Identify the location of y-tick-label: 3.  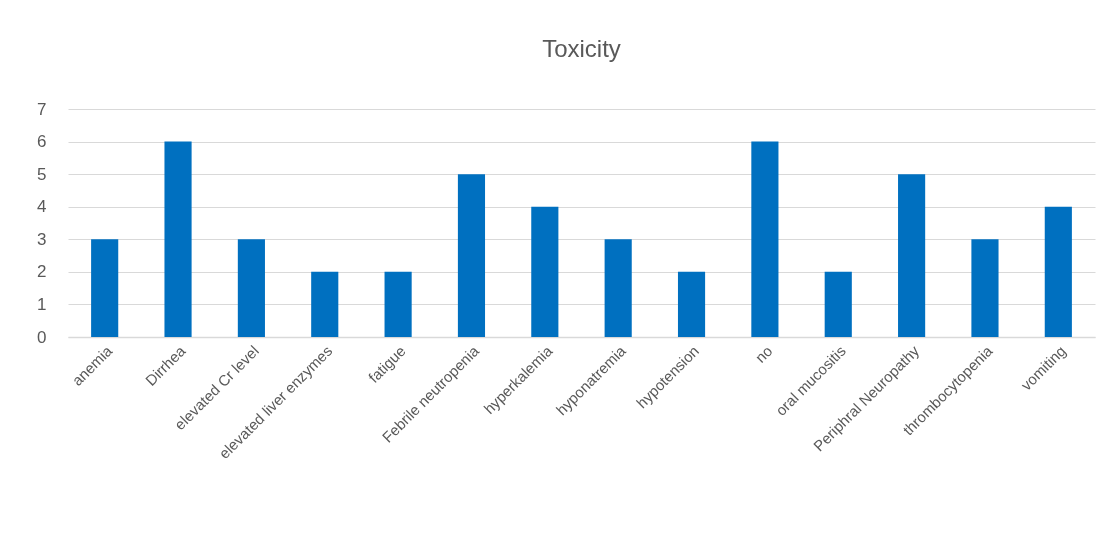
(42, 239).